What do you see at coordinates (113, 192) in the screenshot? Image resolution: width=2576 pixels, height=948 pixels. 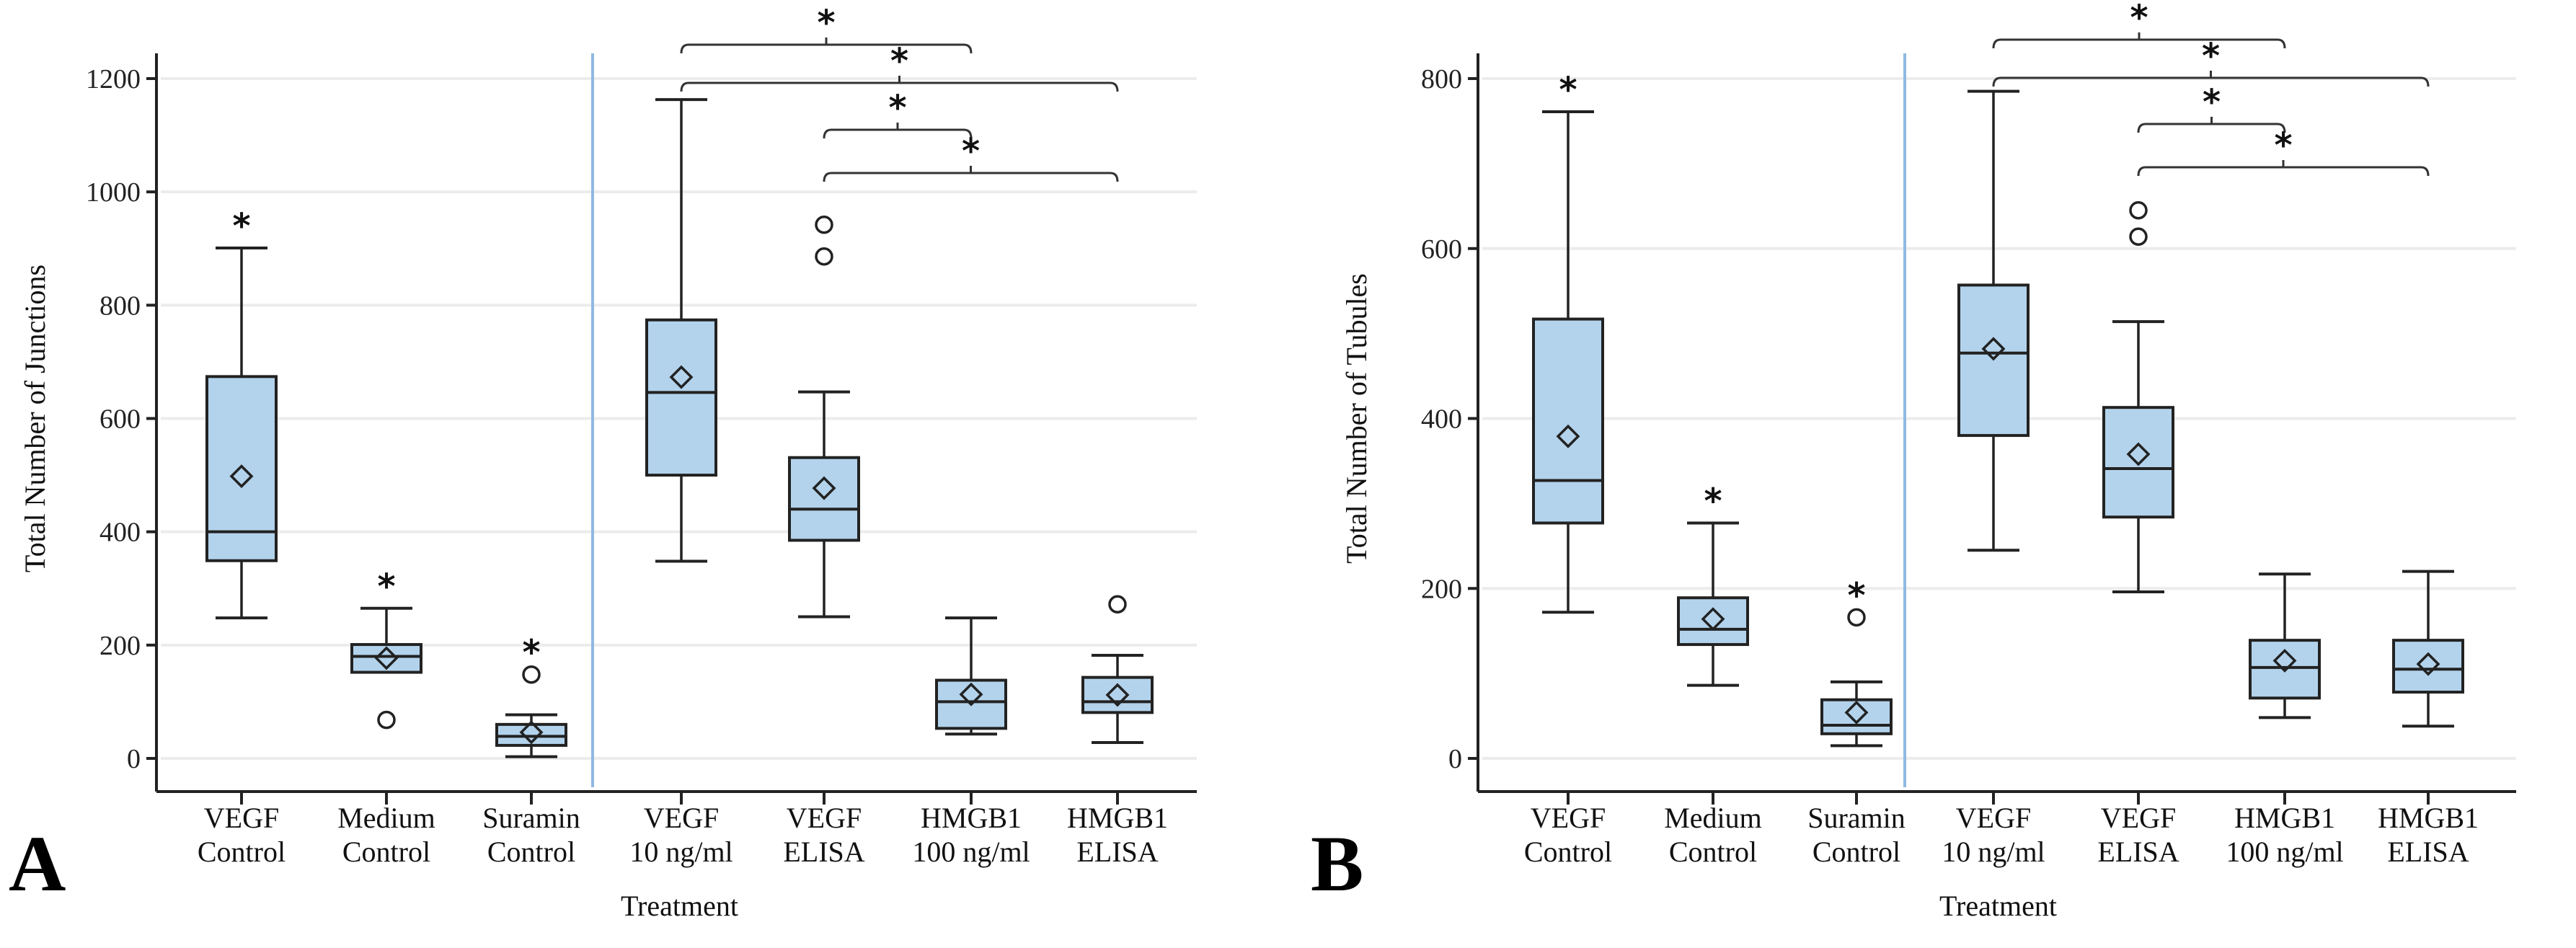 I see `y-tick-label: 1000` at bounding box center [113, 192].